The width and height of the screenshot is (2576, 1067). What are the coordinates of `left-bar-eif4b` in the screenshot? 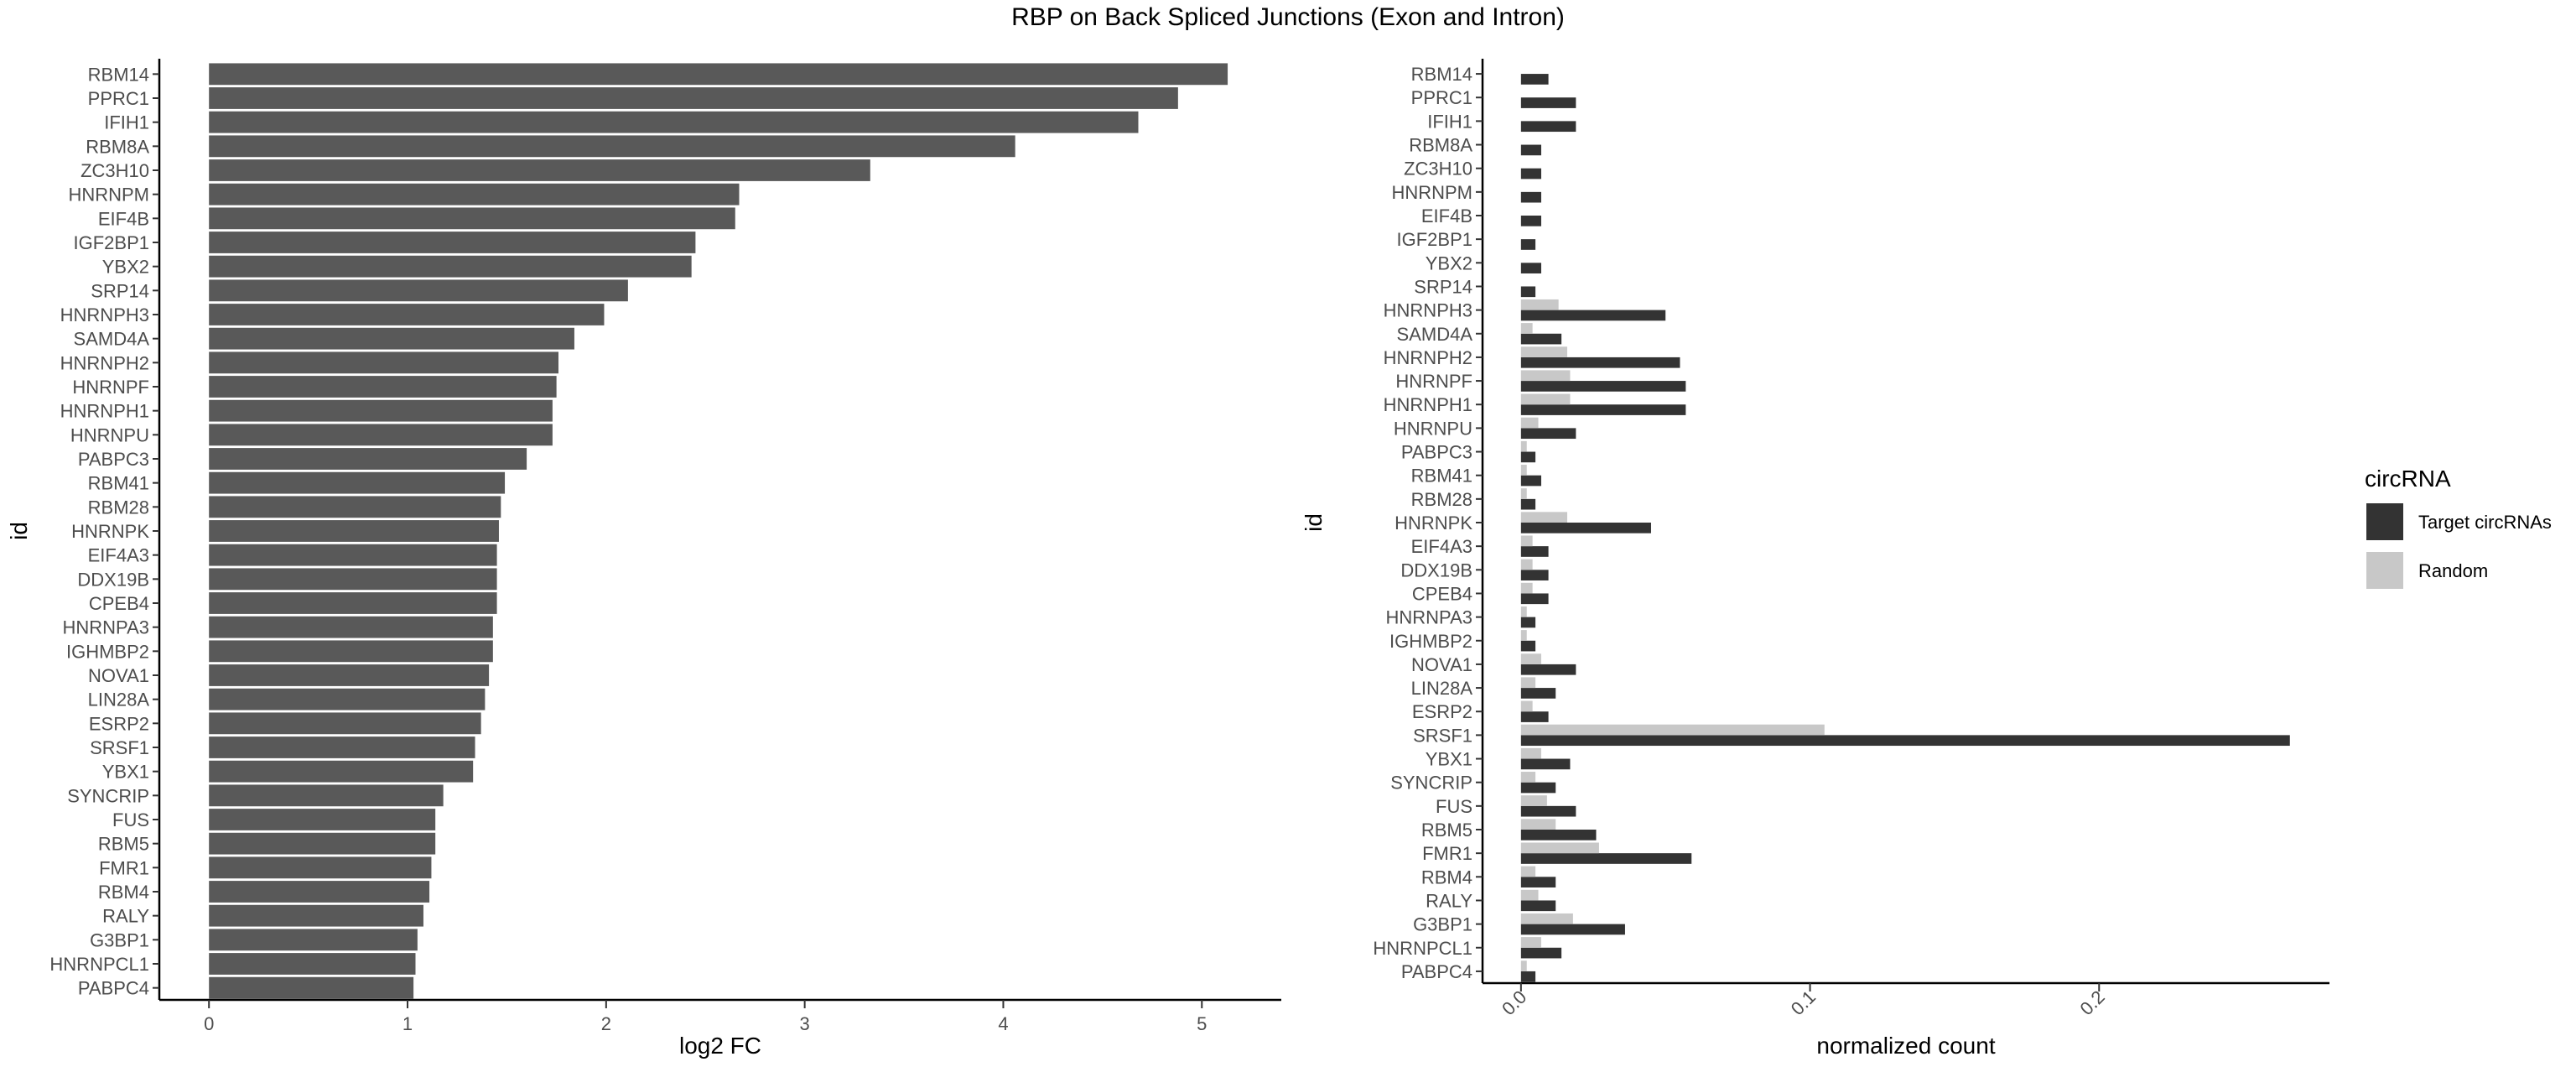 It's located at (472, 218).